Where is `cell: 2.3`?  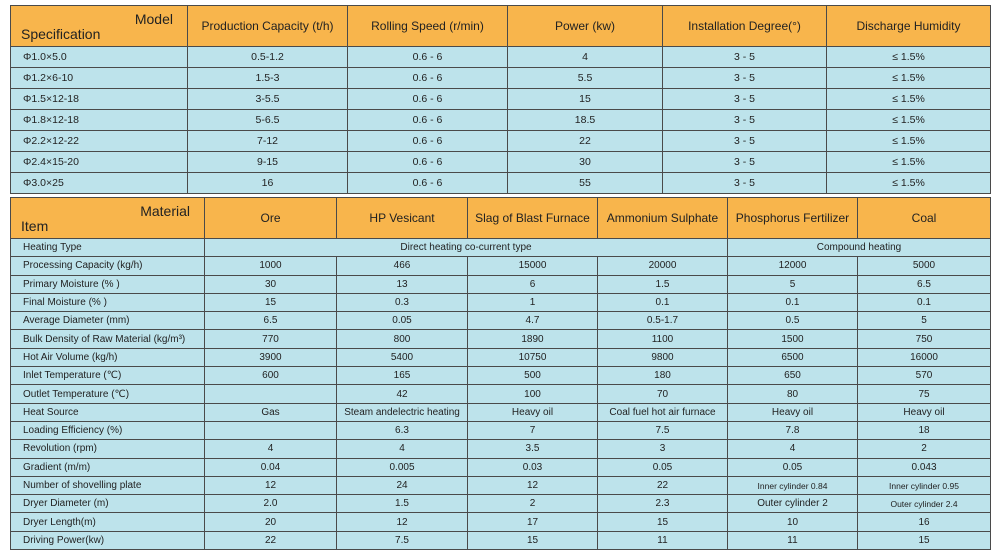
cell: 2.3 is located at coordinates (662, 504).